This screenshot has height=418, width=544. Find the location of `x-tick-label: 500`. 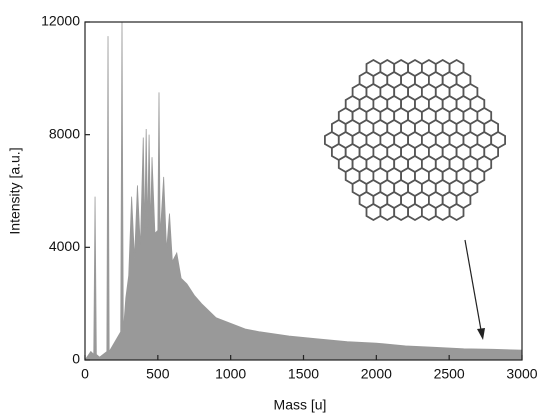

x-tick-label: 500 is located at coordinates (158, 374).